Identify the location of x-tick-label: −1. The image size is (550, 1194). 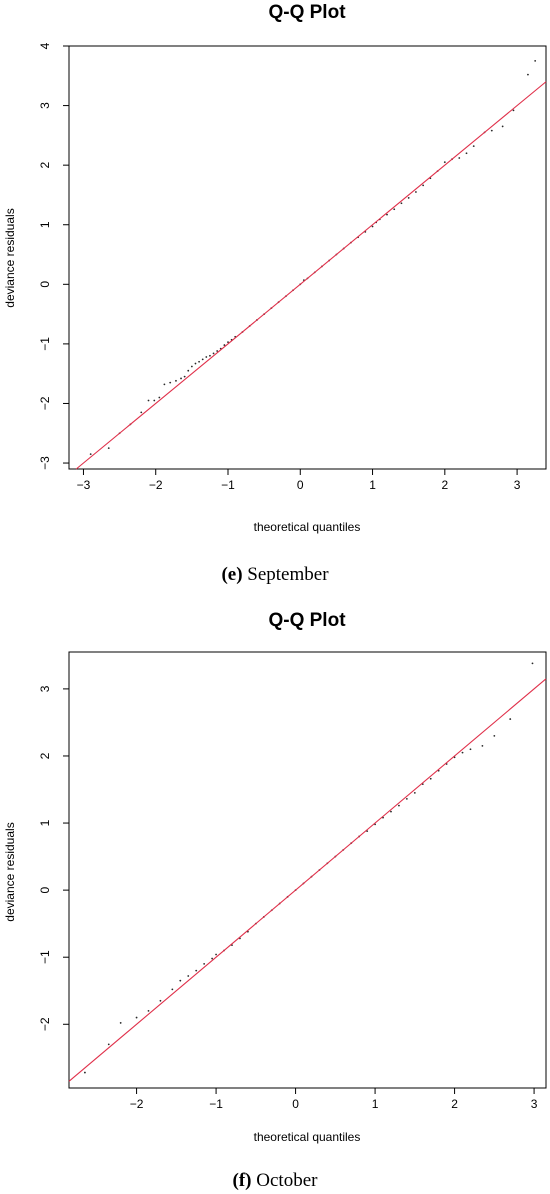
(216, 1104).